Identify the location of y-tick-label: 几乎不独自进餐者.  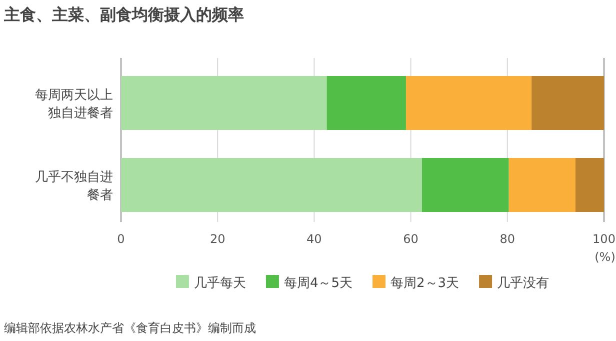
(74, 186).